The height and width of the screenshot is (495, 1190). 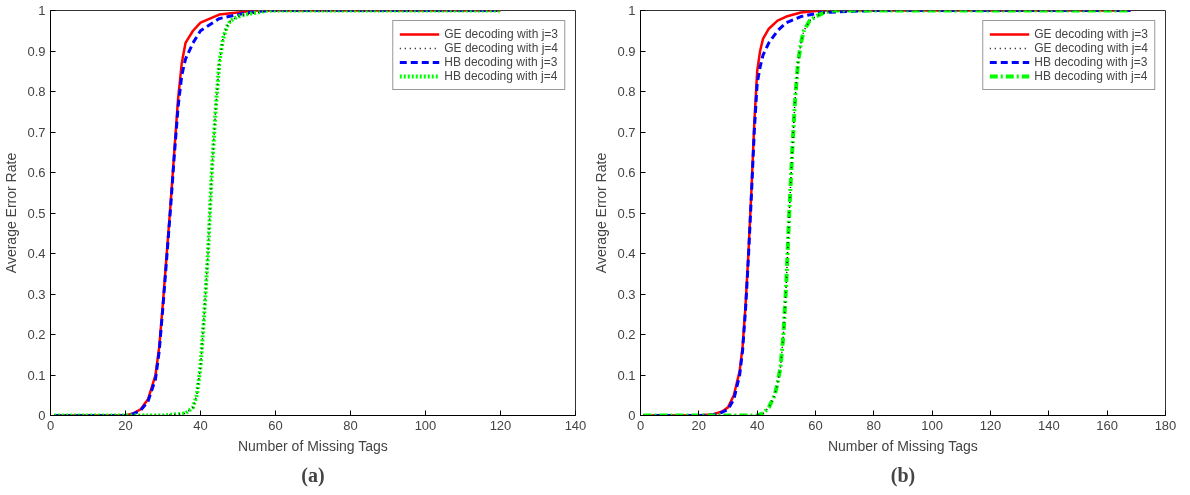 What do you see at coordinates (313, 475) in the screenshot?
I see `text: (a)` at bounding box center [313, 475].